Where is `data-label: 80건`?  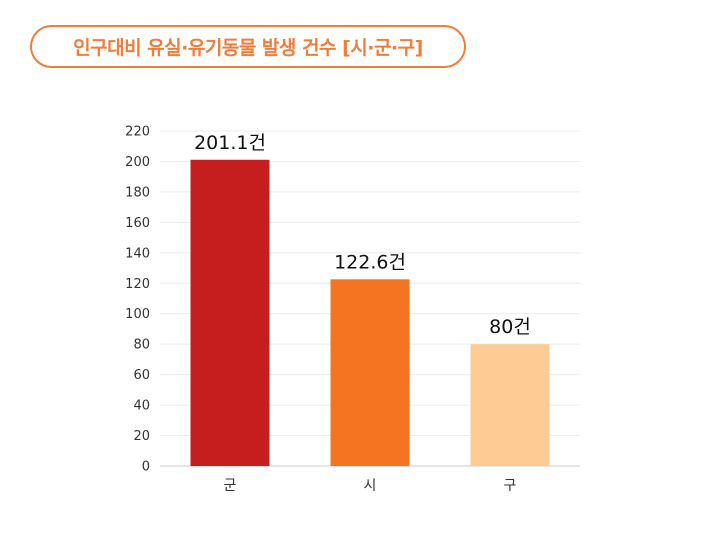 data-label: 80건 is located at coordinates (510, 327).